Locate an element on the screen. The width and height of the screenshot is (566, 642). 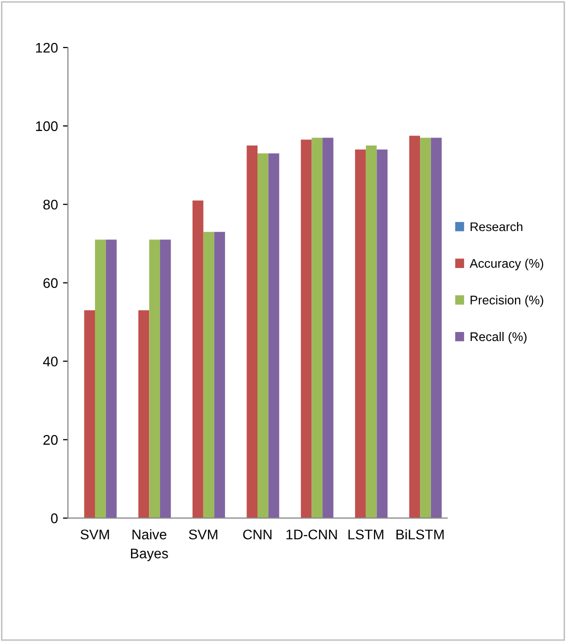
legend-label: Recall (%) is located at coordinates (498, 338).